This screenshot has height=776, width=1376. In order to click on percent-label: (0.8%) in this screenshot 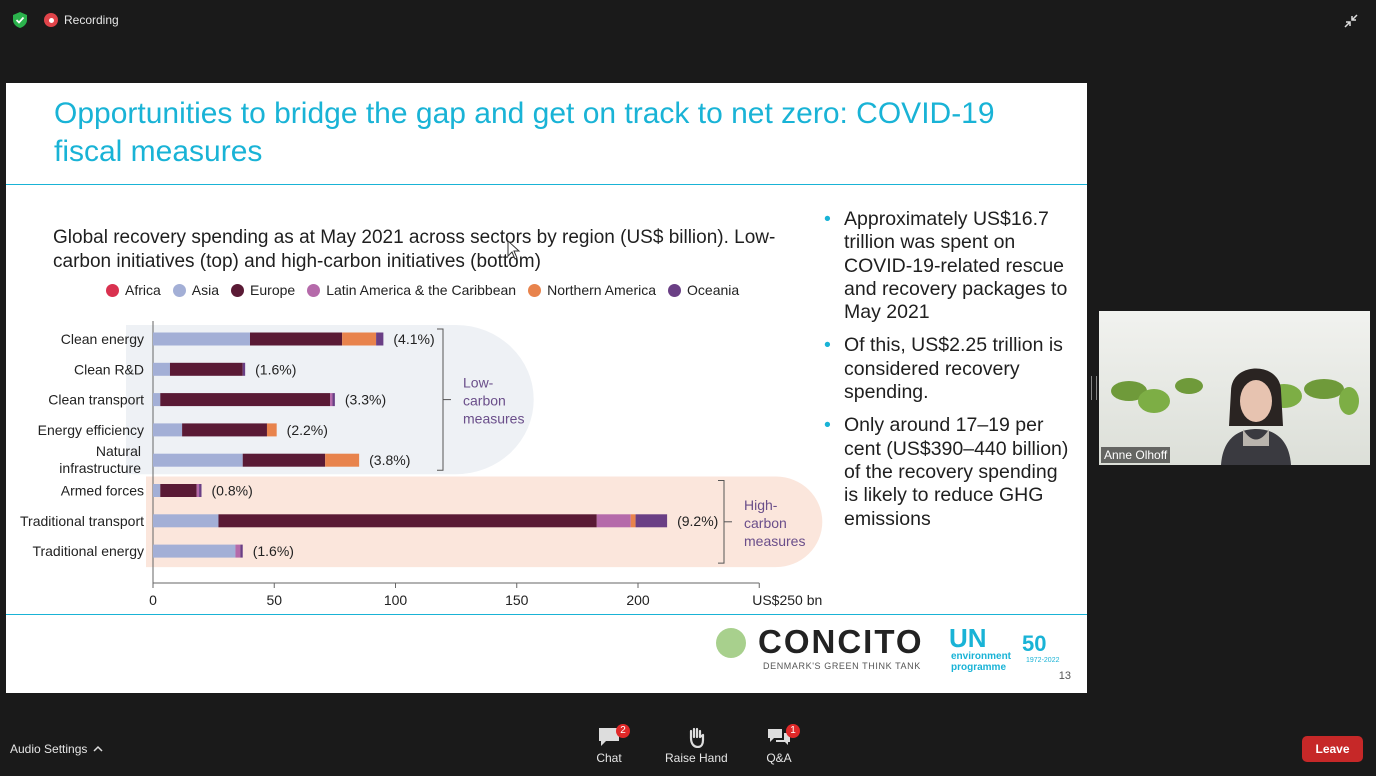, I will do `click(232, 491)`.